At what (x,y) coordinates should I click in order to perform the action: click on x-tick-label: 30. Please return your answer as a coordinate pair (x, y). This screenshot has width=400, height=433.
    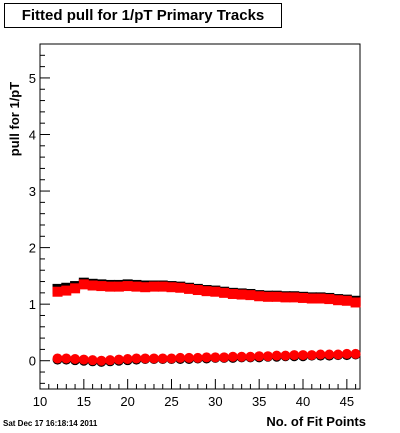
    Looking at the image, I should click on (215, 401).